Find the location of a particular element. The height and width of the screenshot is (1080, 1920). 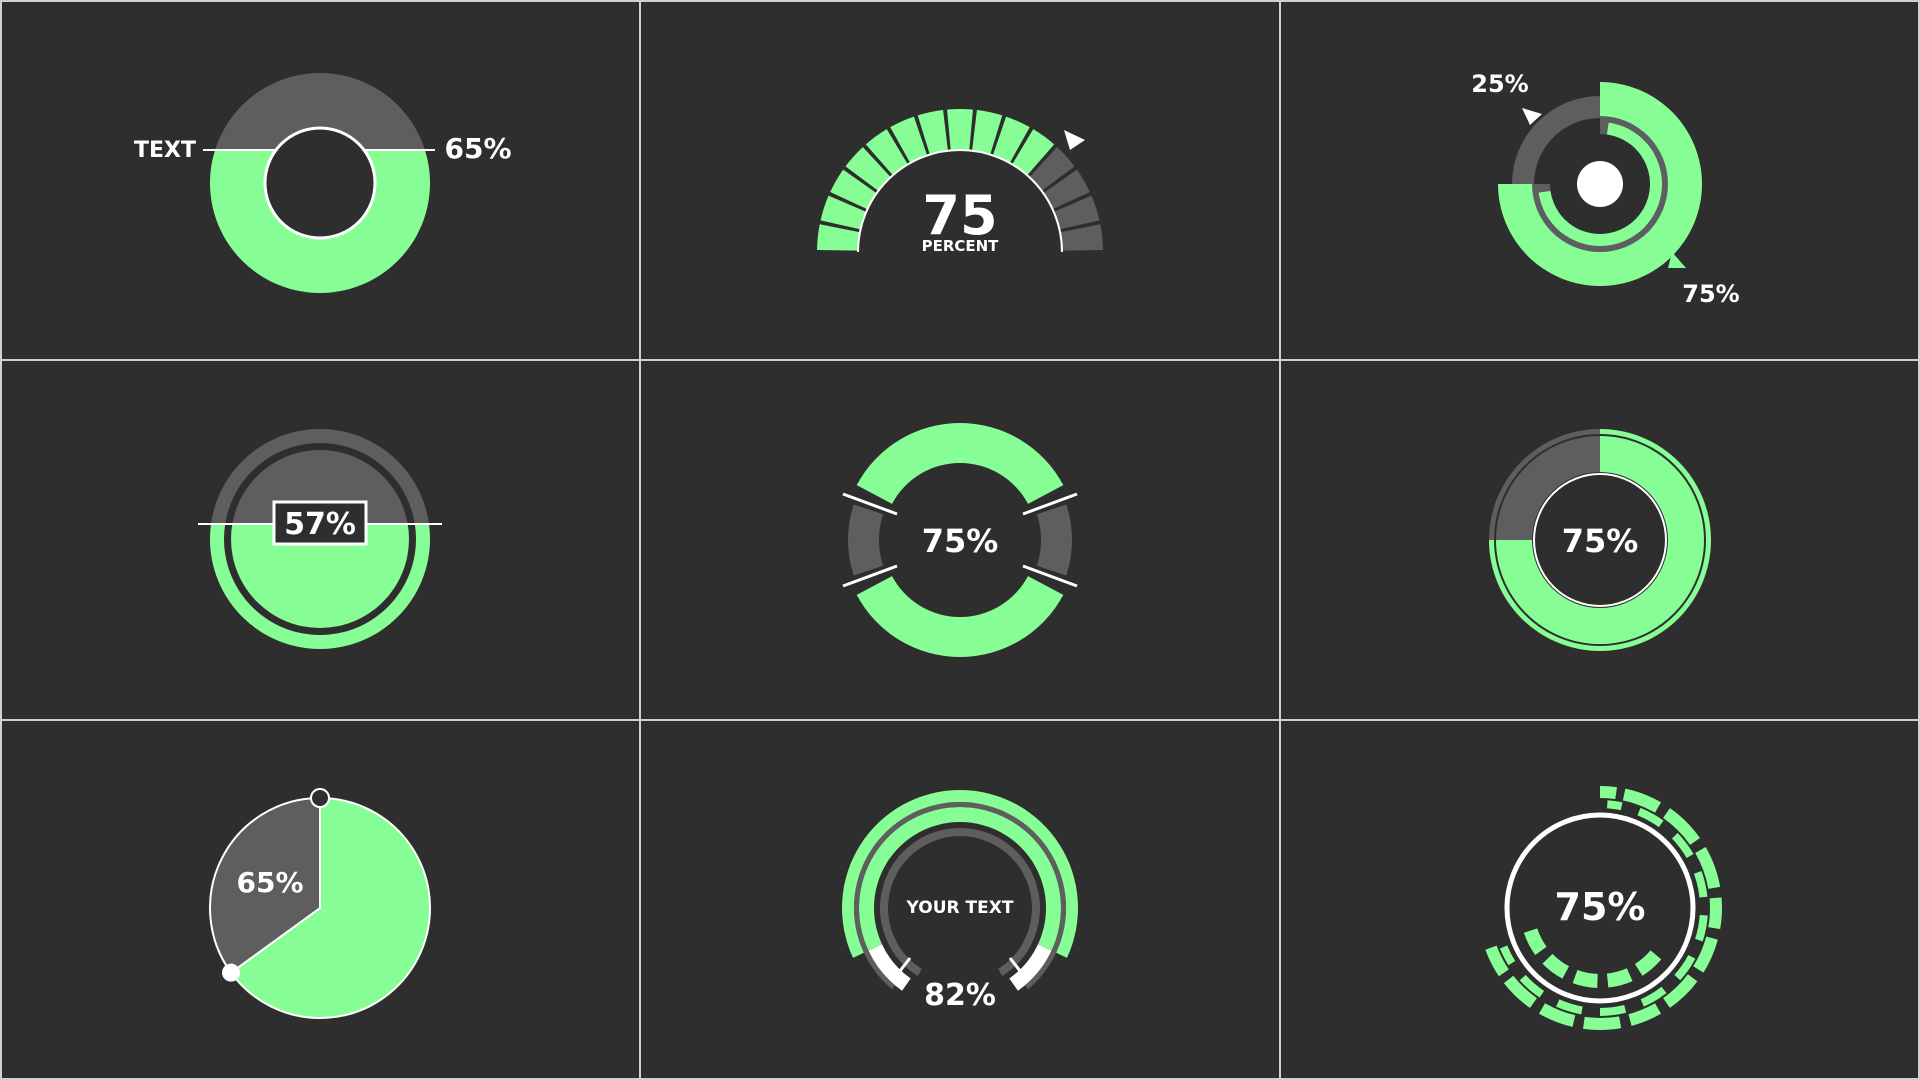

pie-knob-marks is located at coordinates (320, 903).